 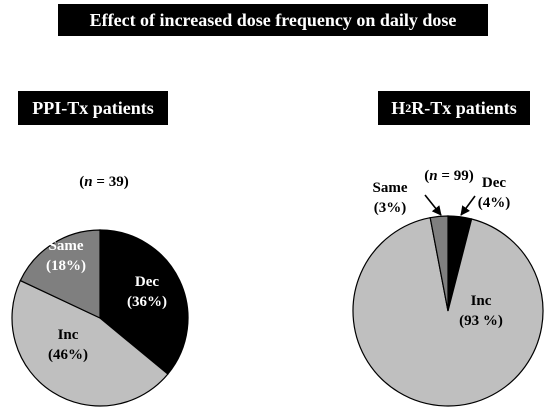 I want to click on ppi-label-inc-pct: (46%), so click(x=68, y=355).